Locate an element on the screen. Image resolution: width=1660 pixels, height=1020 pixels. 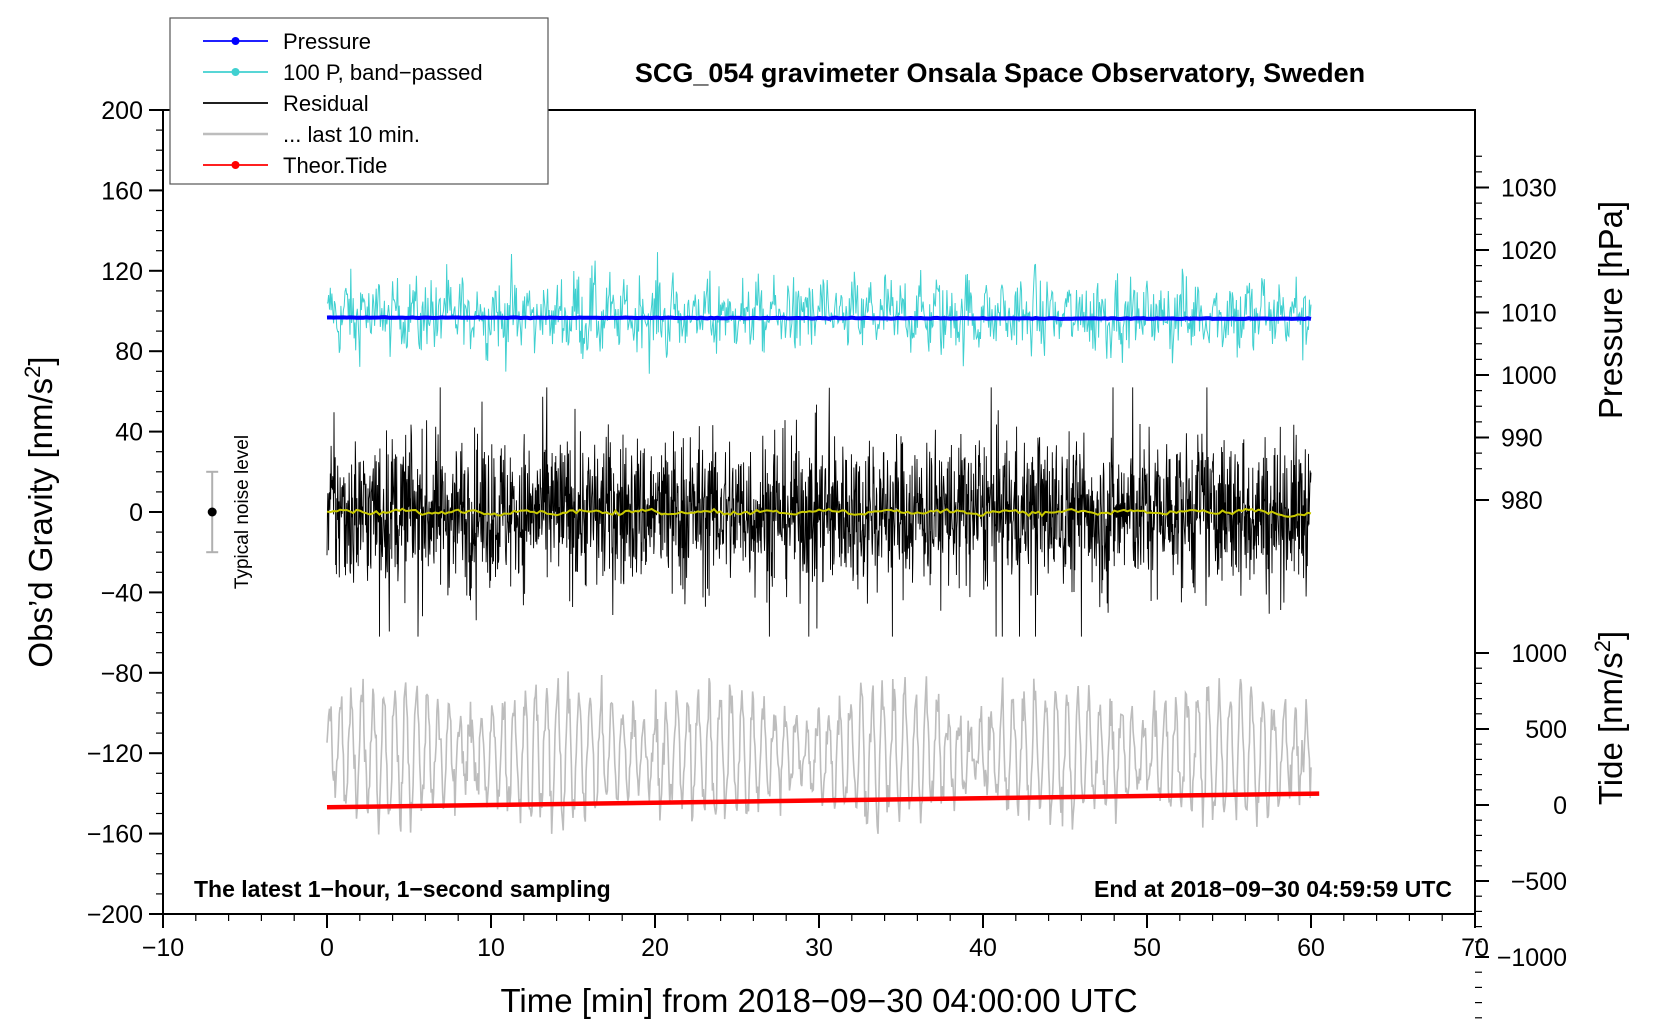
y-tick-label: −120 is located at coordinates (115, 754).